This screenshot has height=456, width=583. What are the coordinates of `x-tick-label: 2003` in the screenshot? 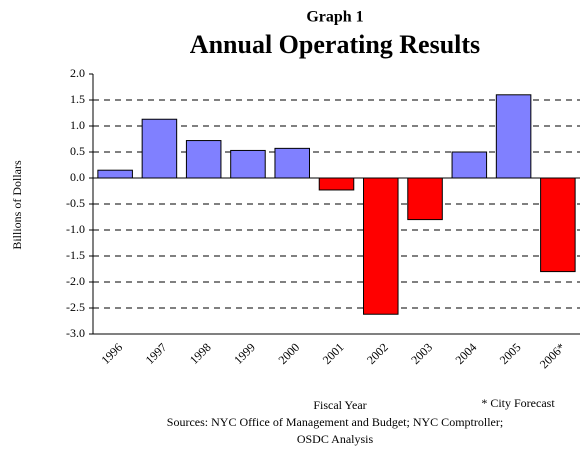 It's located at (421, 353).